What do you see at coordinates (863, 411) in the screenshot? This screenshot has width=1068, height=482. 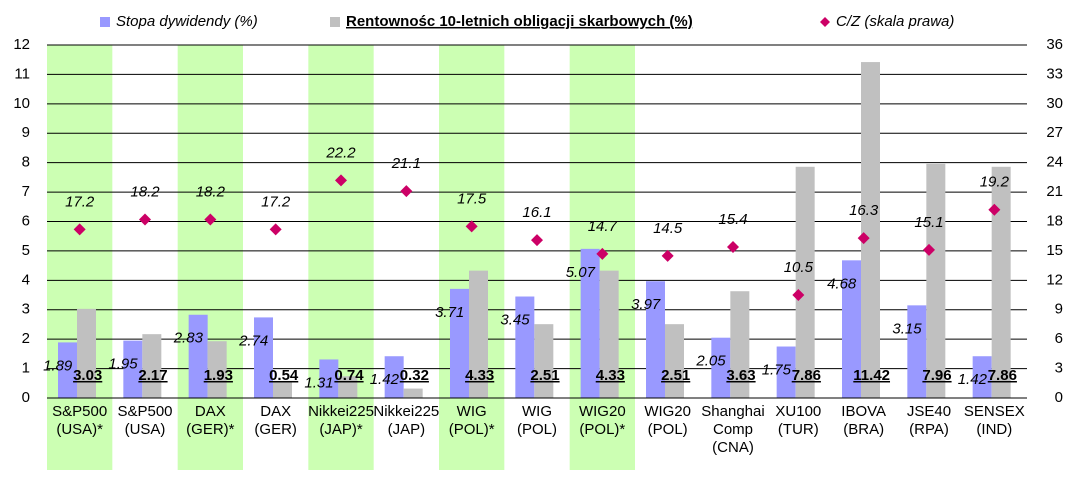 I see `x-tick-label: IBOVA` at bounding box center [863, 411].